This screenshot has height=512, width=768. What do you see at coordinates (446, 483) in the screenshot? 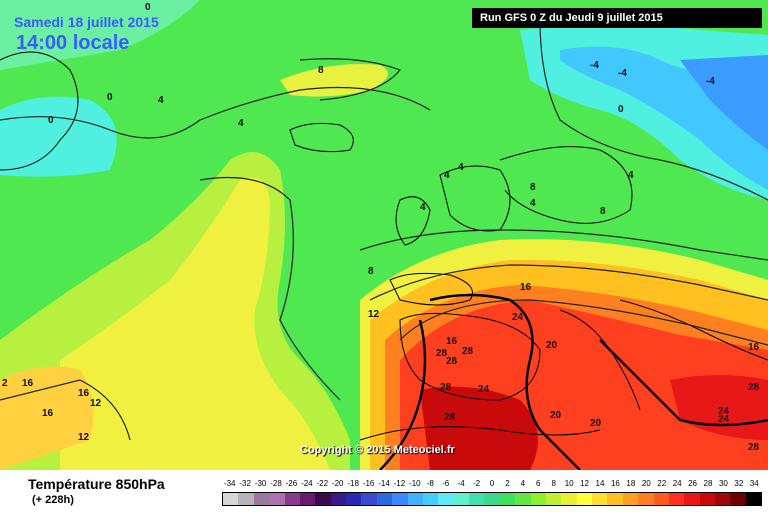
I see `scale-value-label: -6` at bounding box center [446, 483].